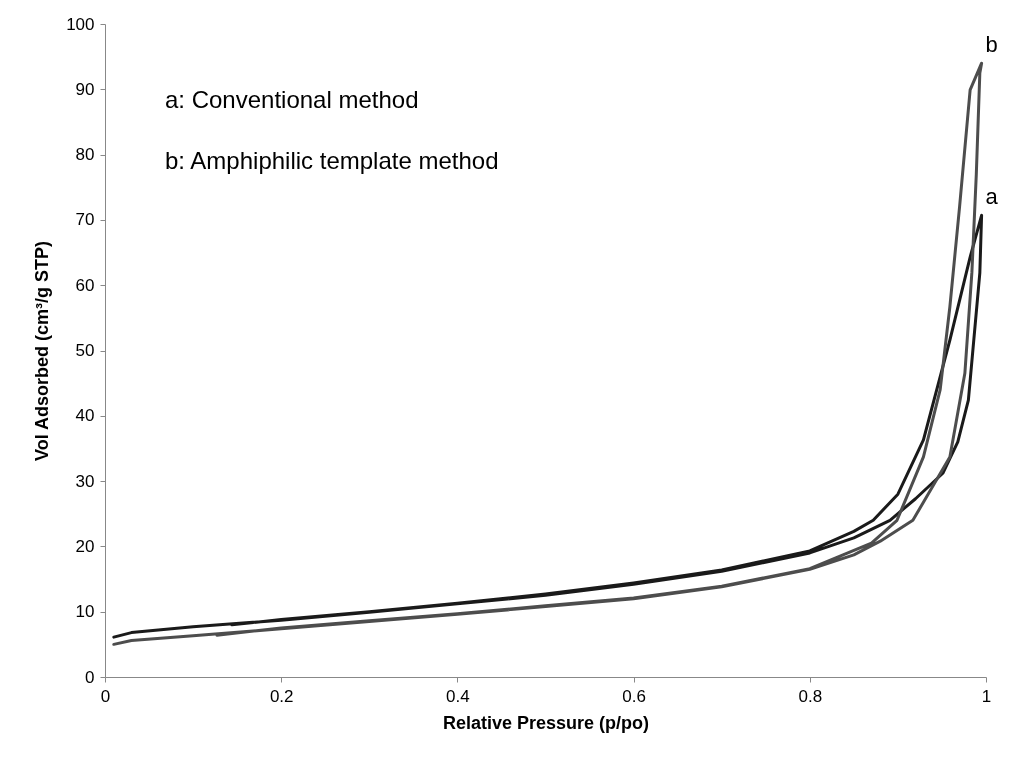 This screenshot has width=1021, height=765. I want to click on y-tick-label: 60, so click(85, 285).